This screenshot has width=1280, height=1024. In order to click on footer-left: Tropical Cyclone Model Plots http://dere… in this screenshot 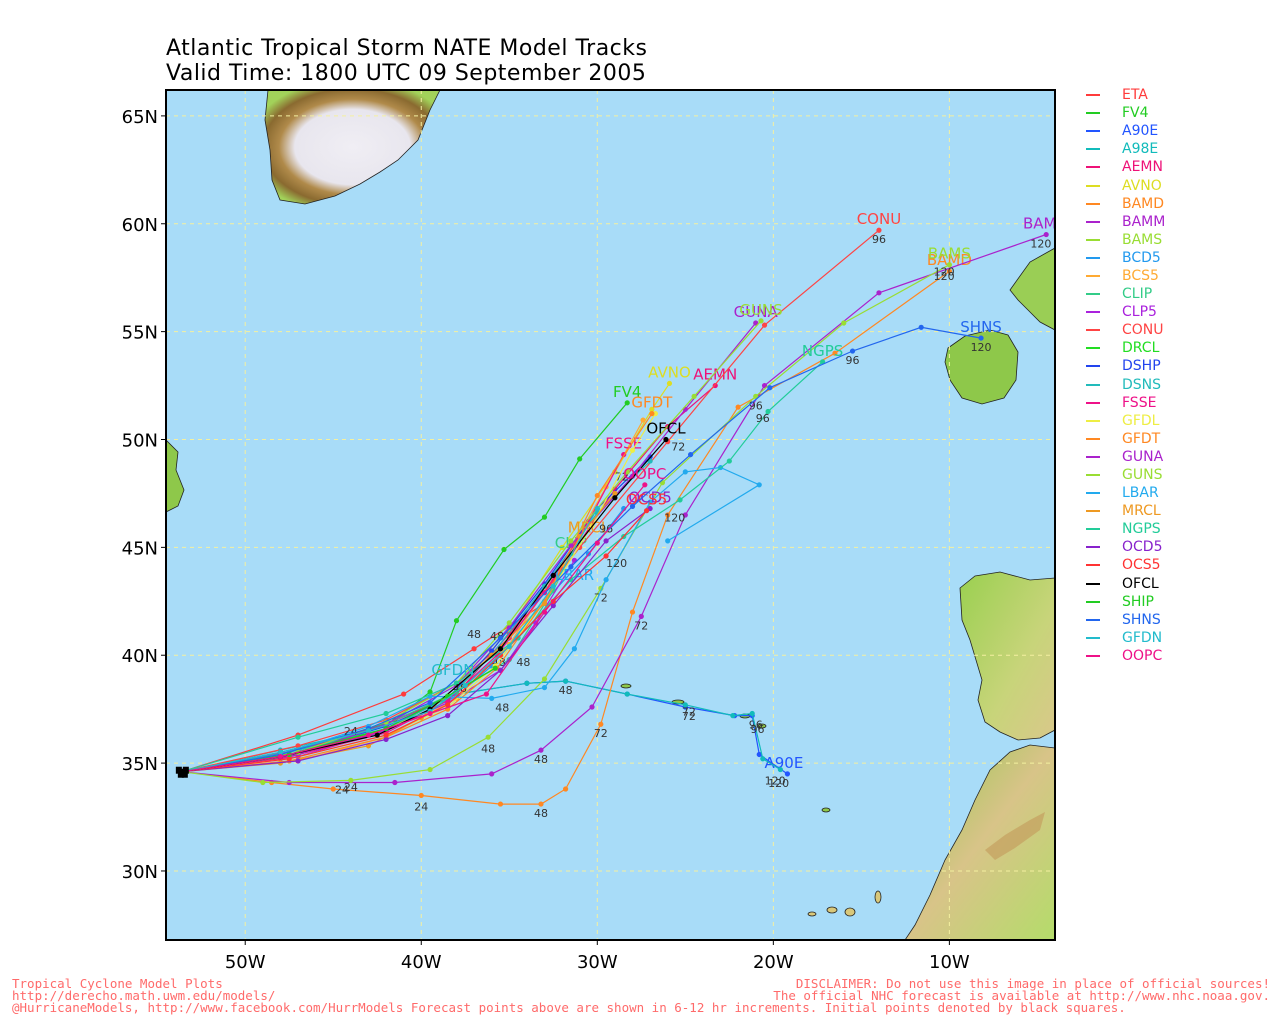, I will do `click(144, 990)`.